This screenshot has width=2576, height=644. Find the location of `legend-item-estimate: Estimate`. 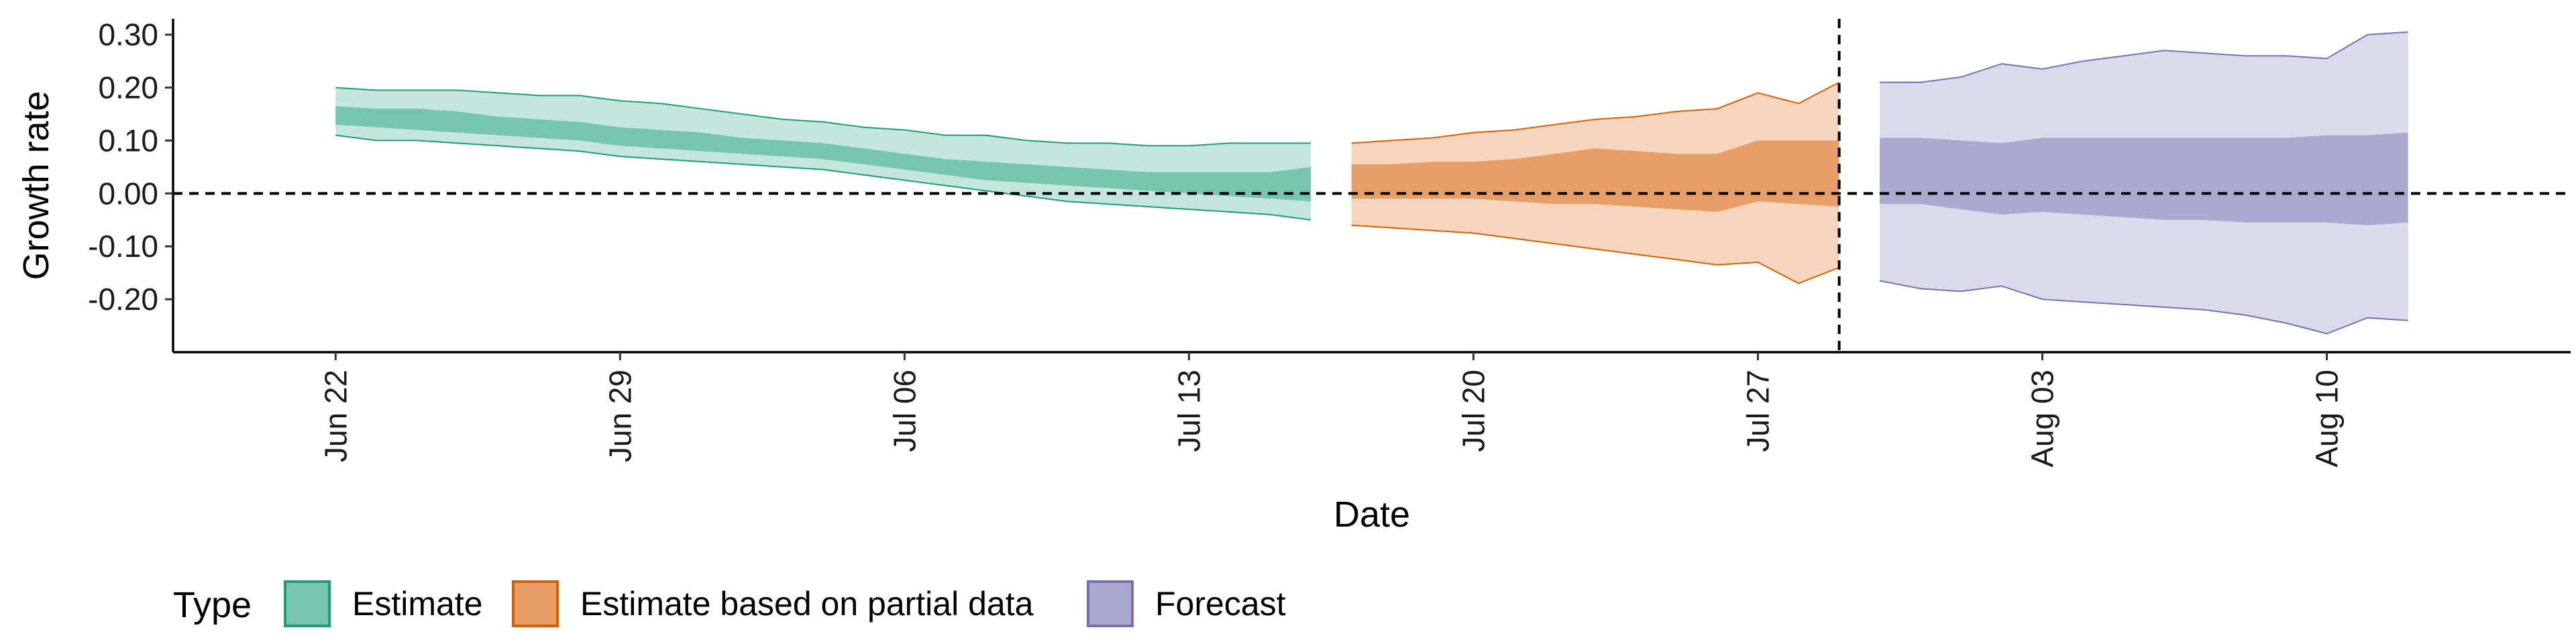

legend-item-estimate: Estimate is located at coordinates (383, 603).